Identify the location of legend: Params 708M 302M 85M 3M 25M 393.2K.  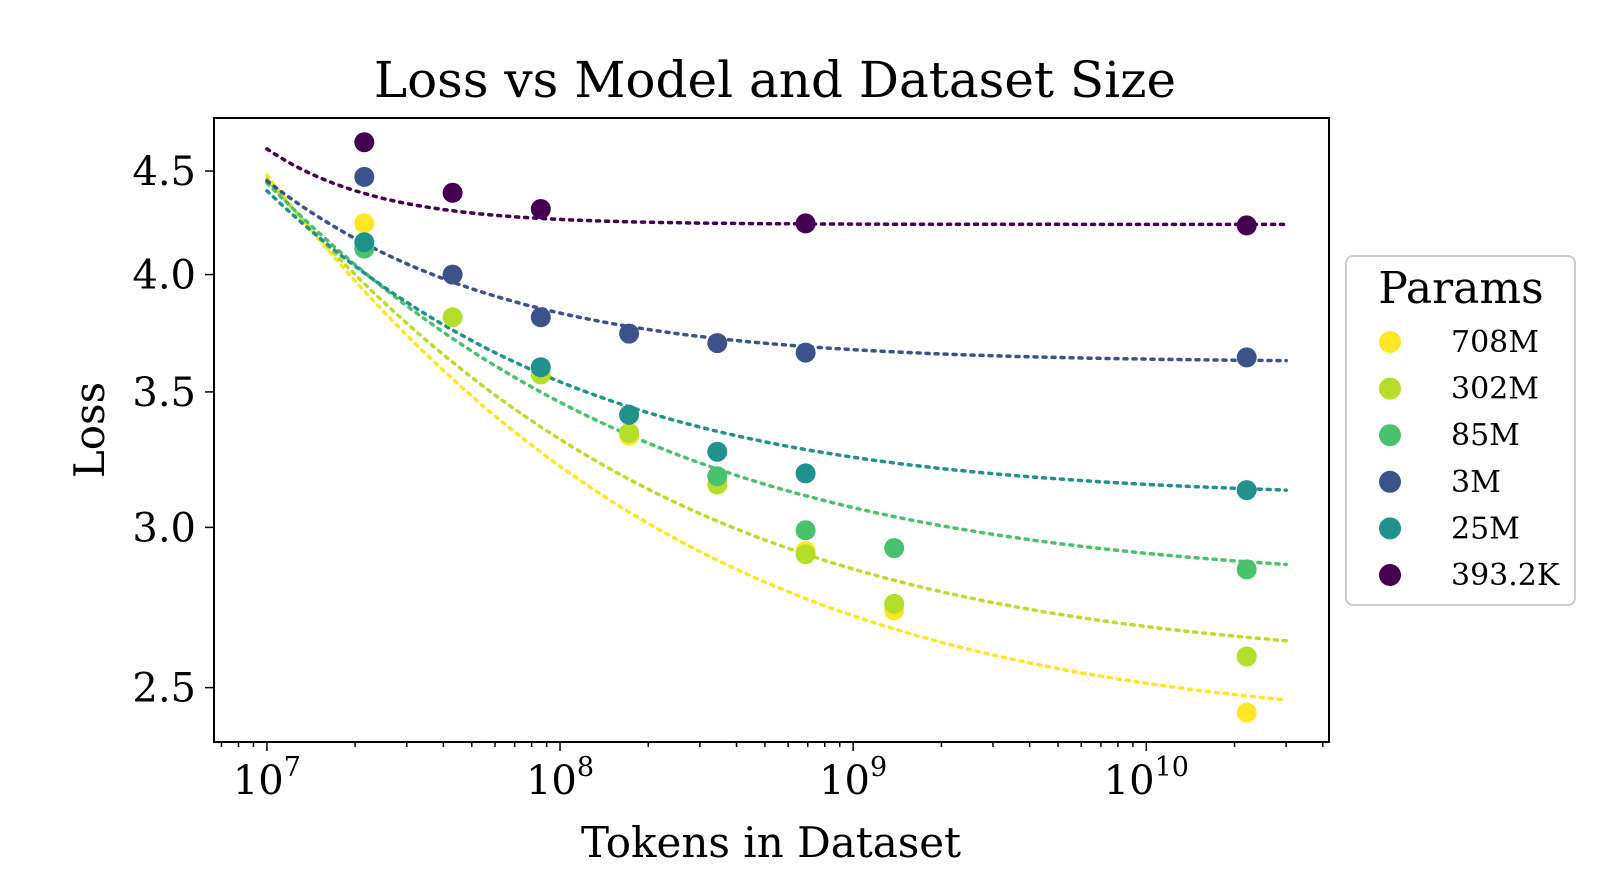
(1460, 430).